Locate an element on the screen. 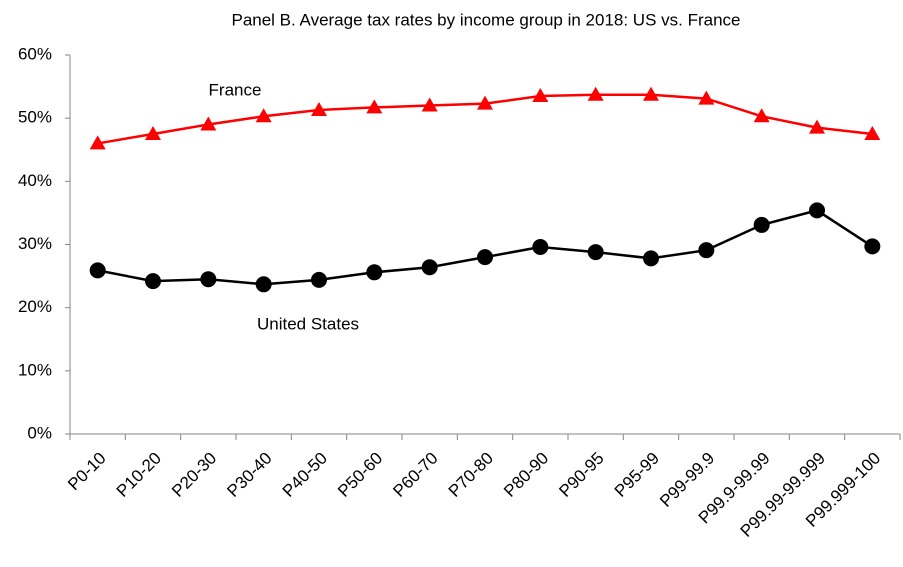 The height and width of the screenshot is (567, 903). x-tick-label: P50-60 is located at coordinates (360, 475).